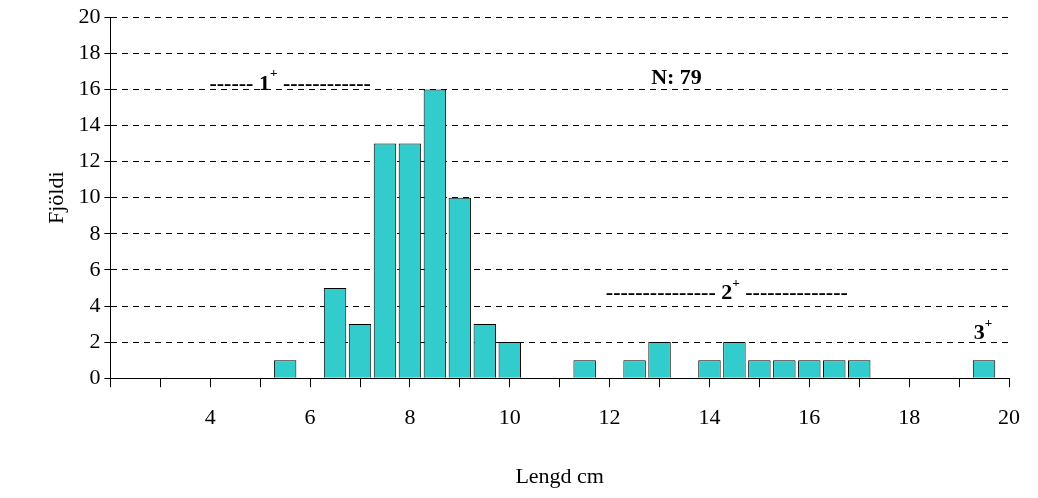 The height and width of the screenshot is (498, 1038). What do you see at coordinates (609, 417) in the screenshot?
I see `x-tick-label: 12` at bounding box center [609, 417].